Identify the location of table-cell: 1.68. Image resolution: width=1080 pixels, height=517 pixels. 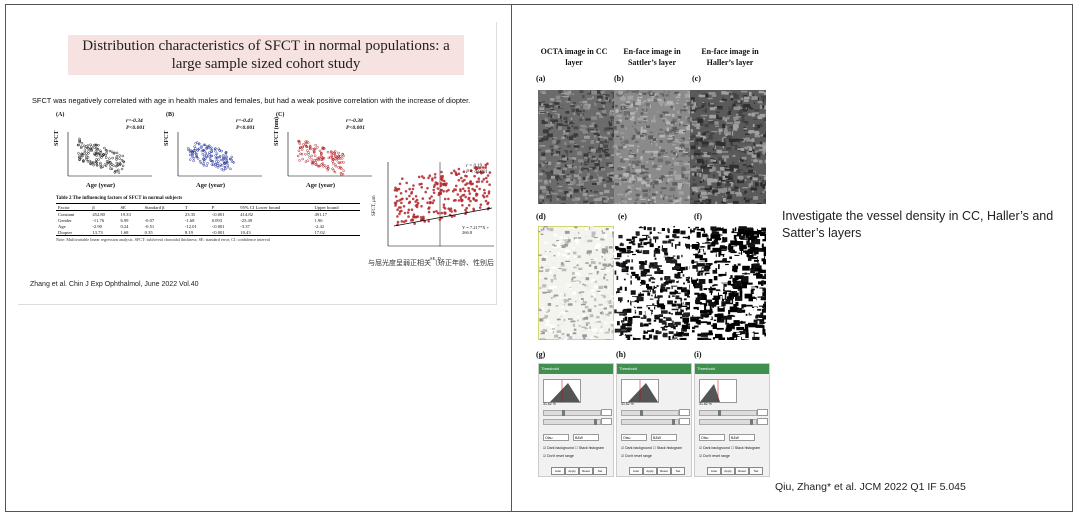
(124, 232).